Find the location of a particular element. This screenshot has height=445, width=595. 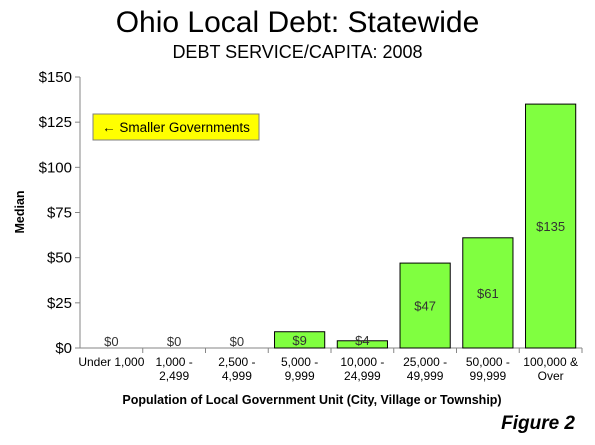

x-tick-label: 50,000 - is located at coordinates (488, 362).